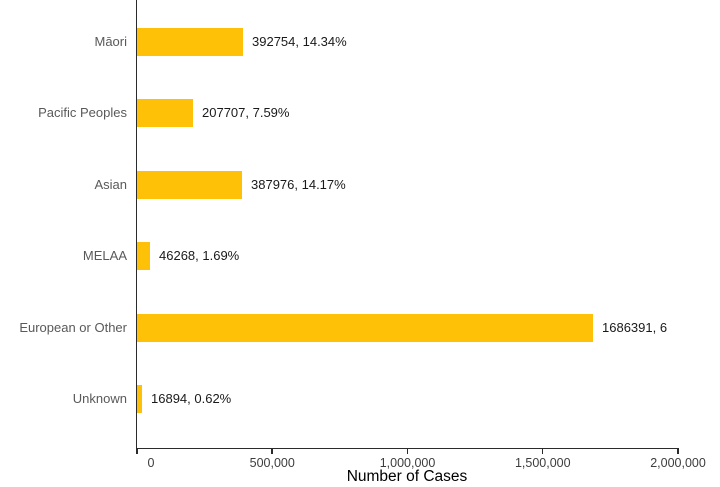  What do you see at coordinates (110, 41) in the screenshot?
I see `category-label: Māori` at bounding box center [110, 41].